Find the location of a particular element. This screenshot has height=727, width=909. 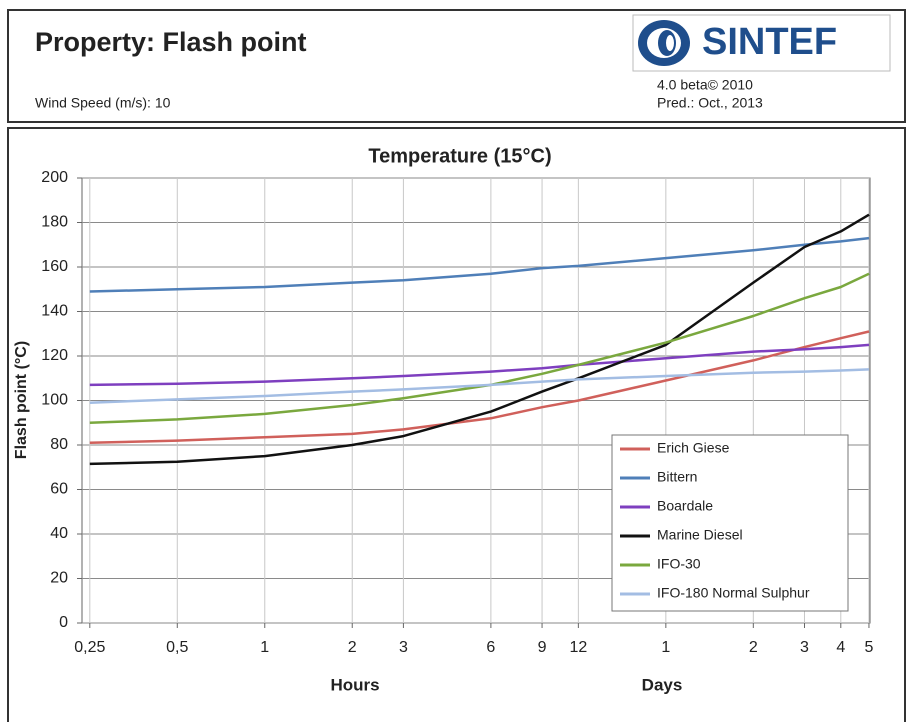

legend-label: Bittern is located at coordinates (677, 477).